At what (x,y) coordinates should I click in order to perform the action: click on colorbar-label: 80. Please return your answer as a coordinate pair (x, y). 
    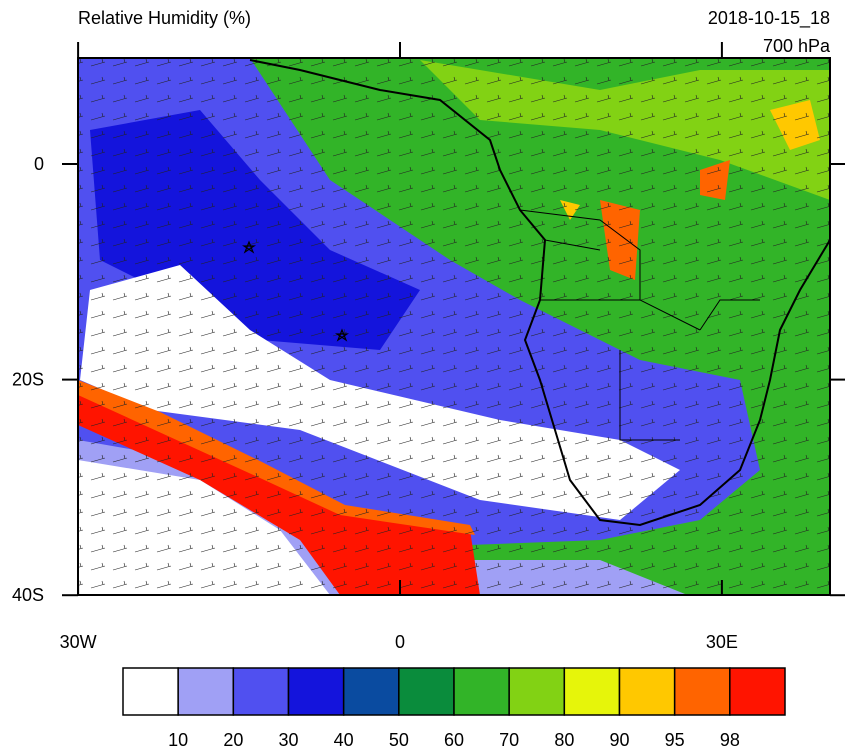
    Looking at the image, I should click on (564, 740).